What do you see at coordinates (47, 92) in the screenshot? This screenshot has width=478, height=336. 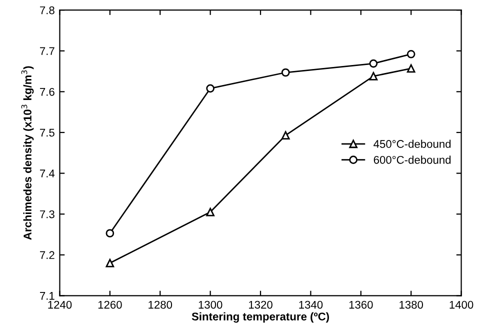 I see `y-tick-label: 7.6` at bounding box center [47, 92].